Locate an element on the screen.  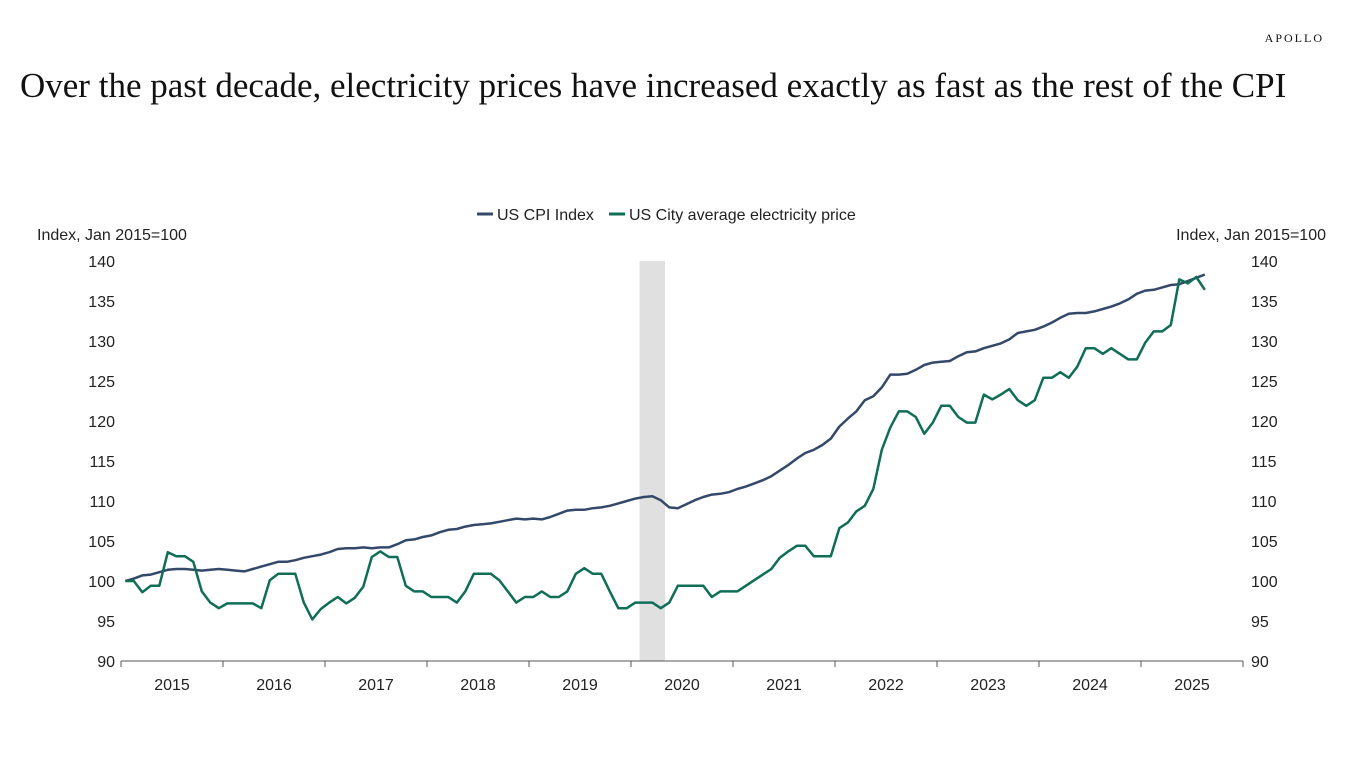
y-axis-title-left: Index, Jan 2015=100 is located at coordinates (112, 235).